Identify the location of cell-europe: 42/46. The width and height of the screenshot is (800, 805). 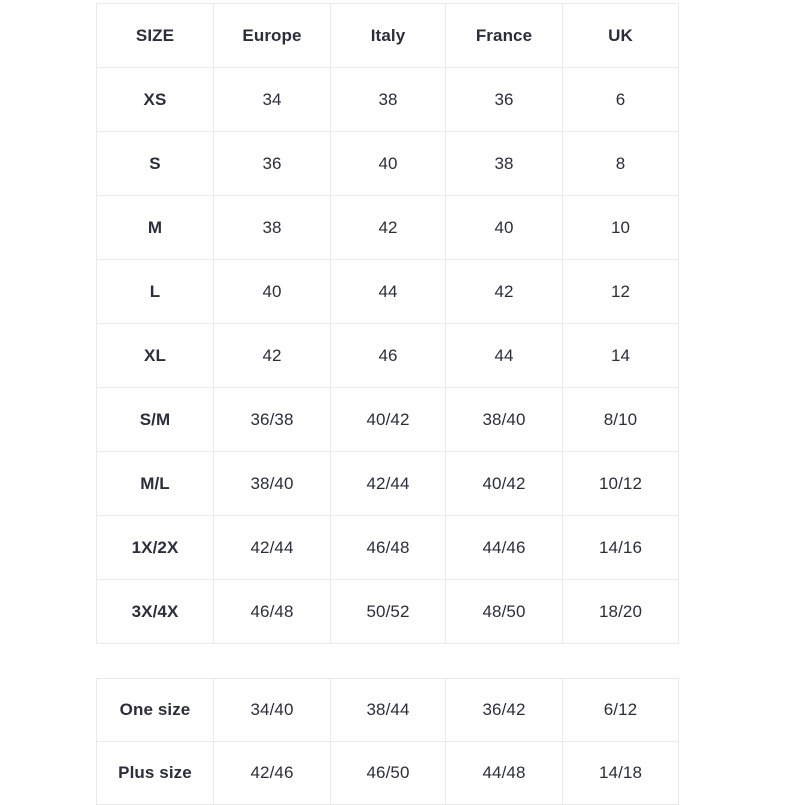
(272, 773).